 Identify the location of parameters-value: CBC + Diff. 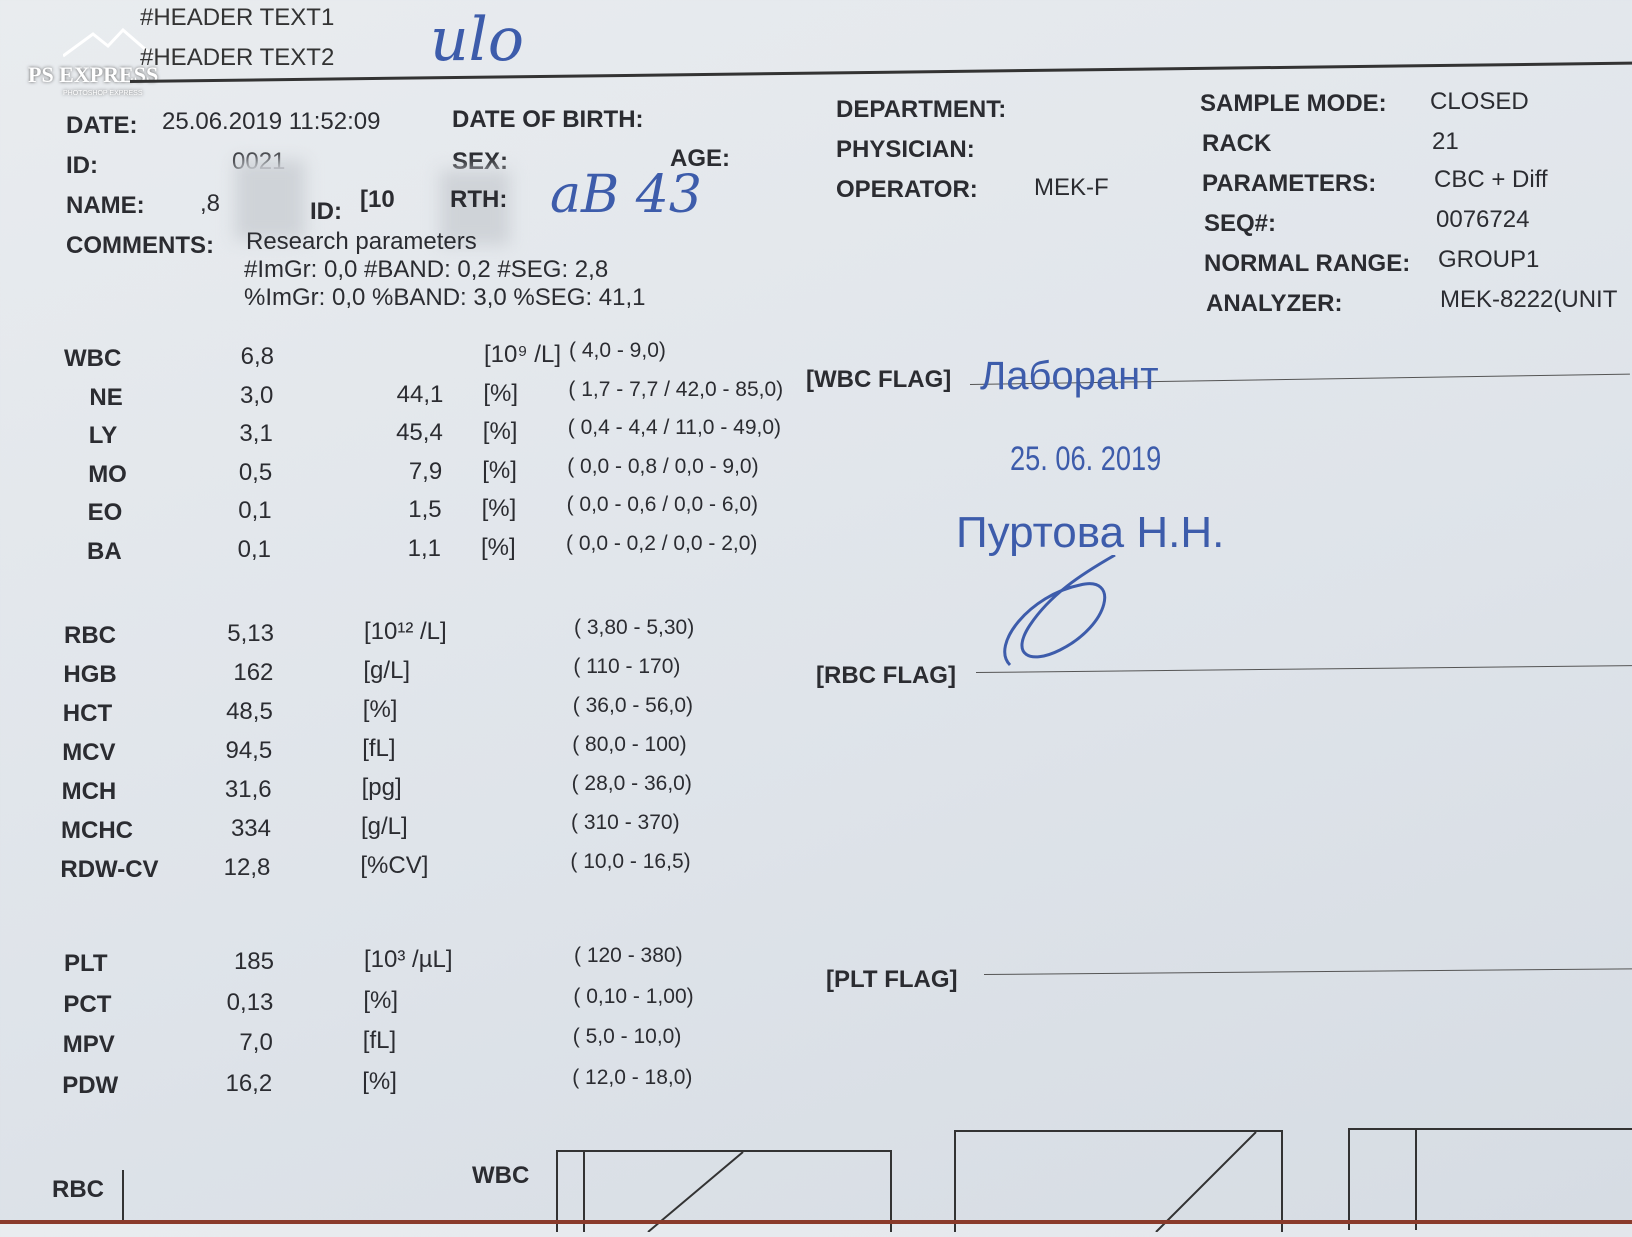
(1491, 179).